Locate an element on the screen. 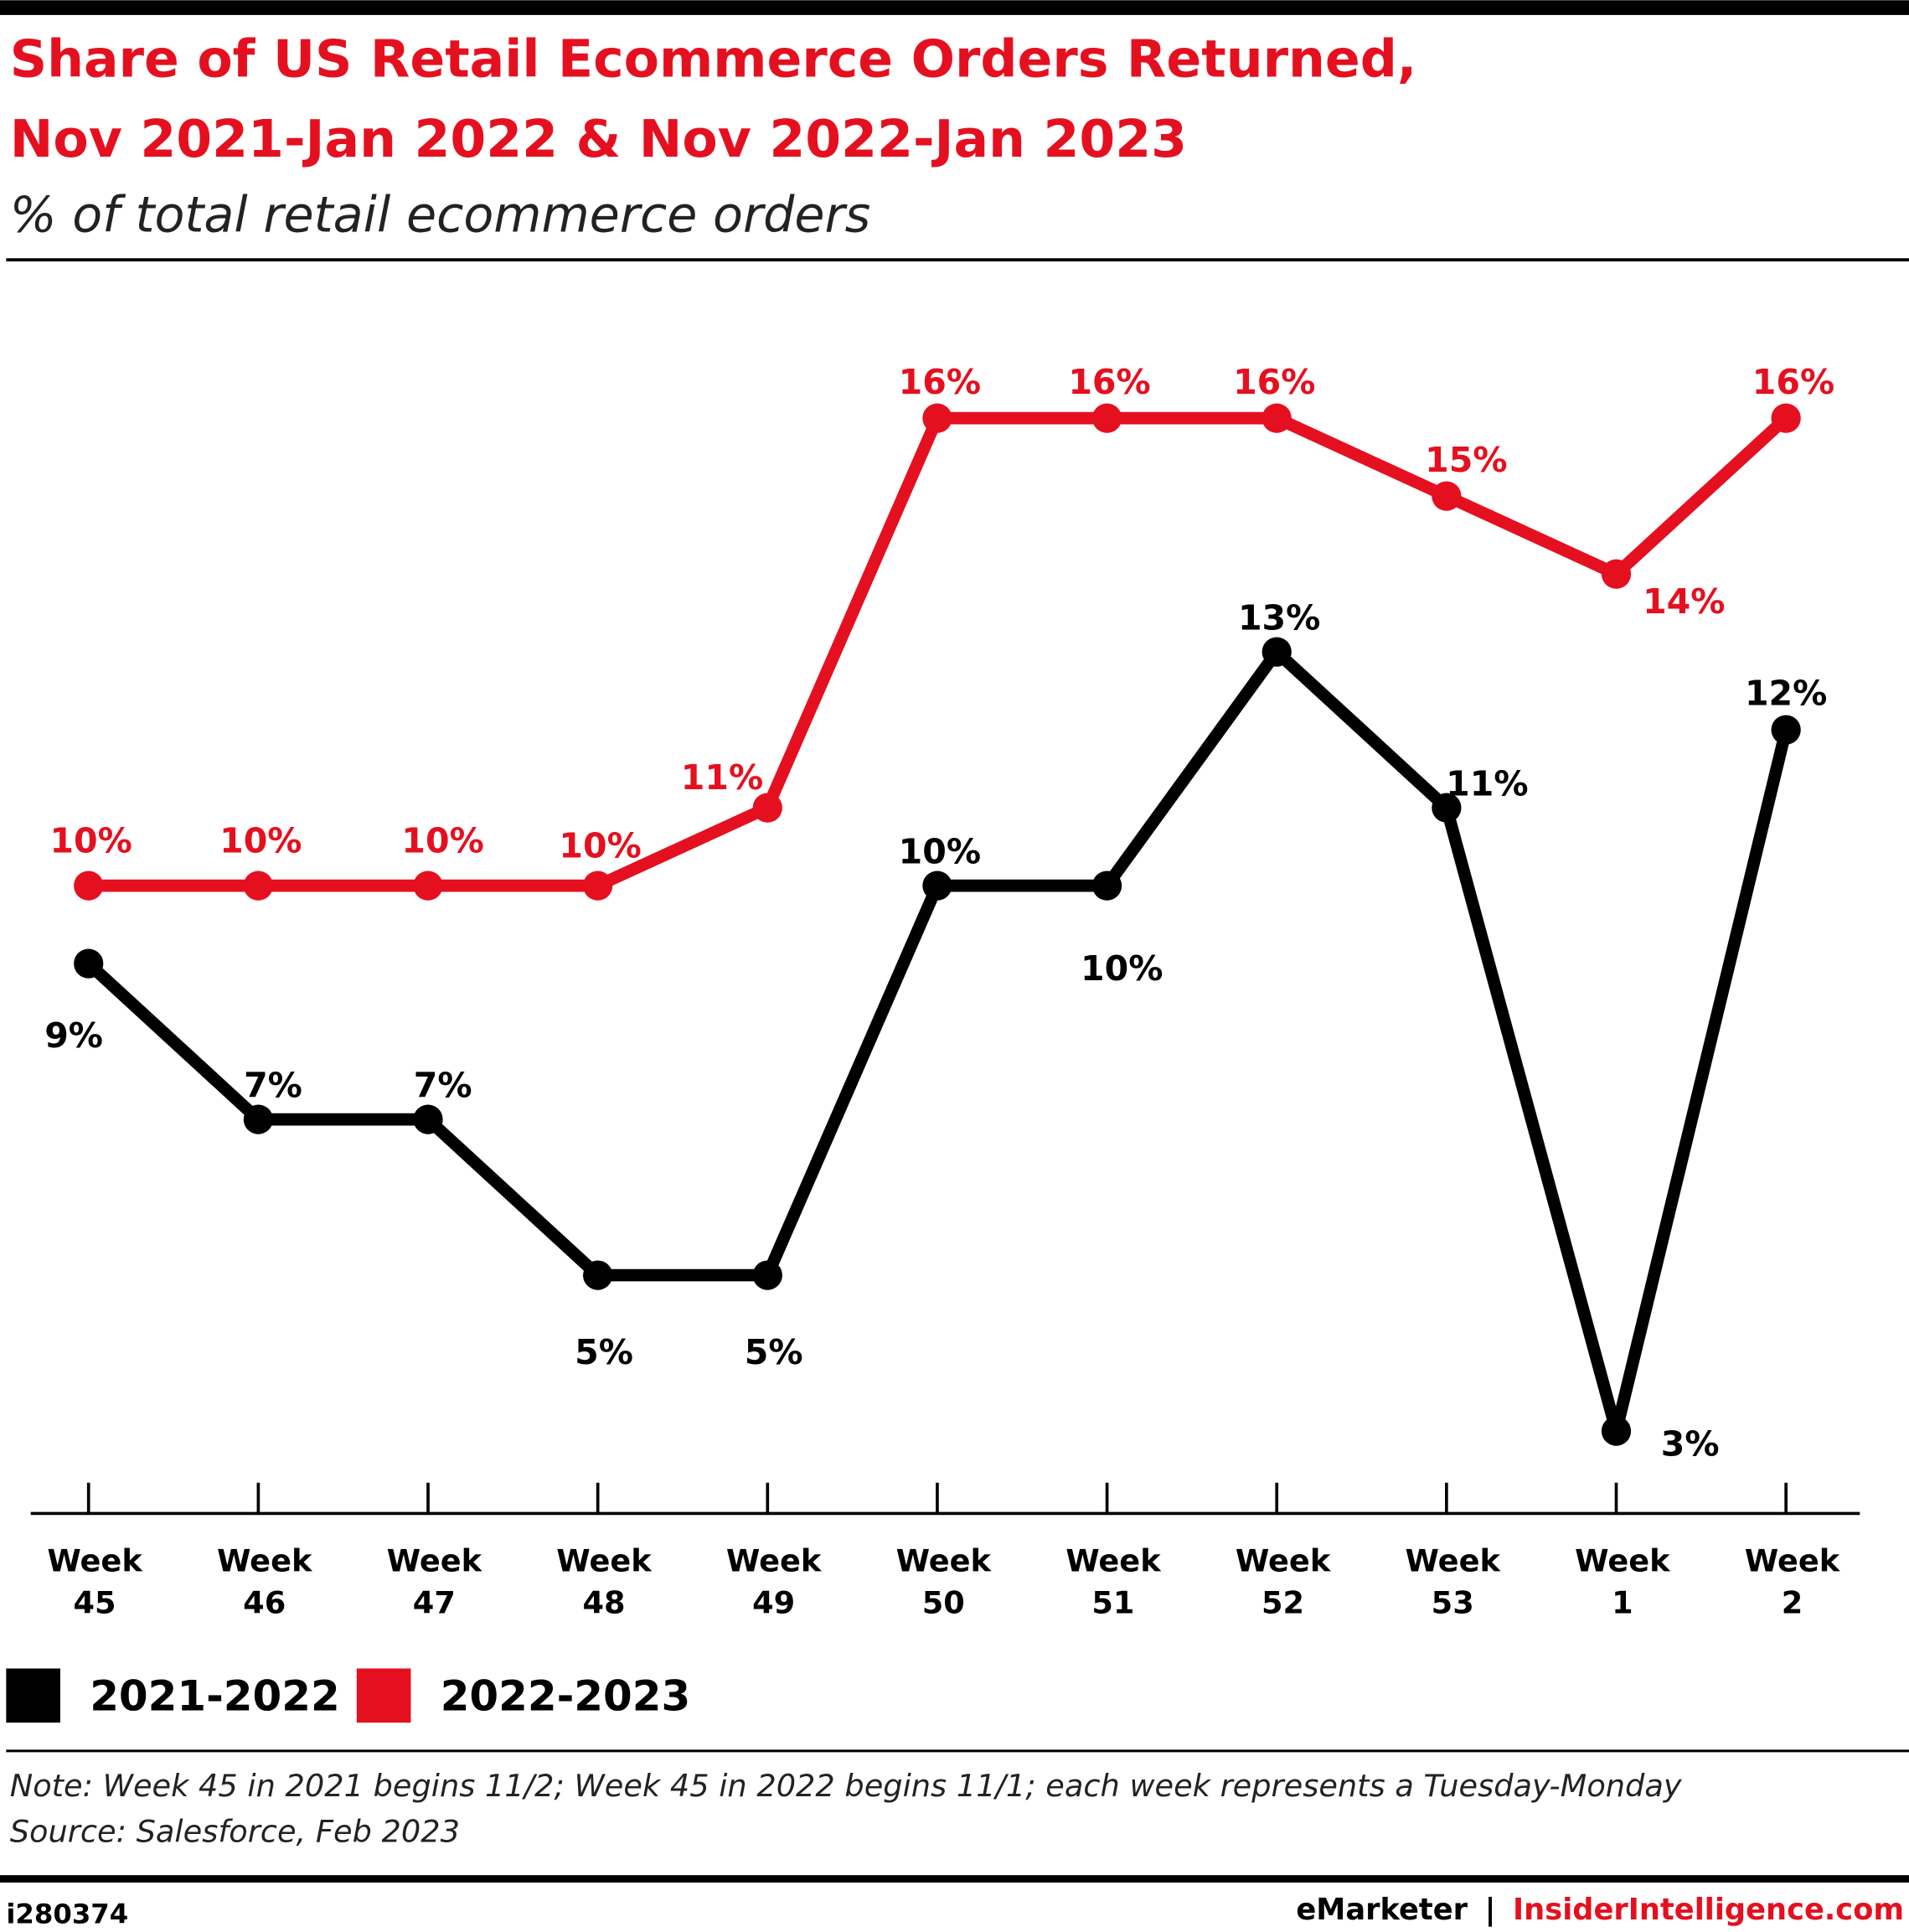  x-tick-label-text: Week 45 is located at coordinates (94, 1581).